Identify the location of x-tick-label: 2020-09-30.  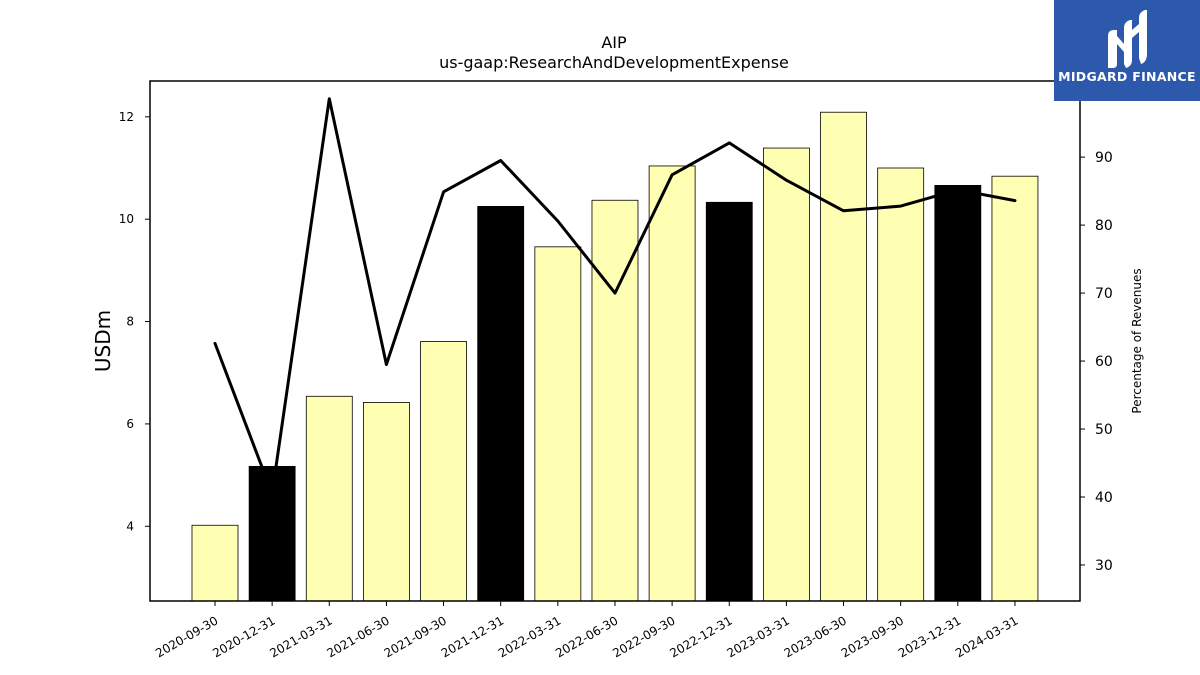
(186, 636).